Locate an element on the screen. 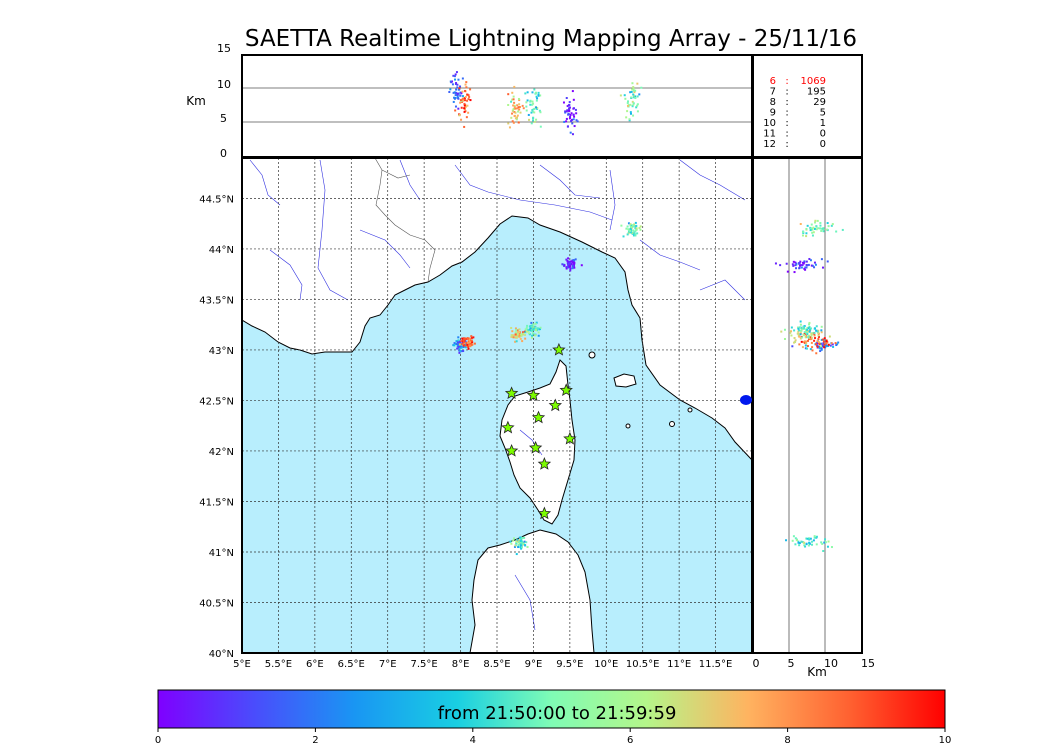 Image resolution: width=1050 pixels, height=750 pixels. map-xtick-label: 10.5°E is located at coordinates (643, 664).